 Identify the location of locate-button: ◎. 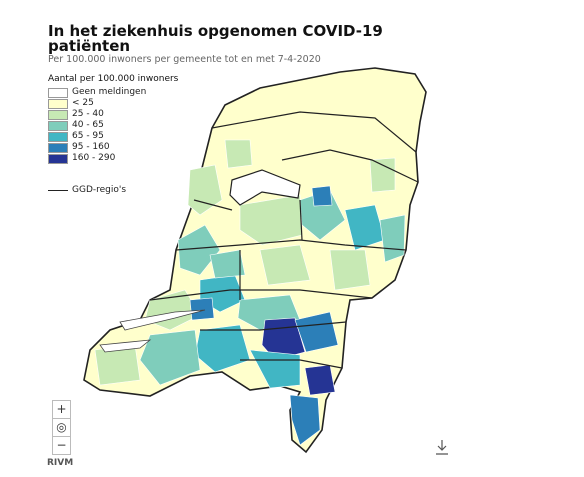
(61, 427).